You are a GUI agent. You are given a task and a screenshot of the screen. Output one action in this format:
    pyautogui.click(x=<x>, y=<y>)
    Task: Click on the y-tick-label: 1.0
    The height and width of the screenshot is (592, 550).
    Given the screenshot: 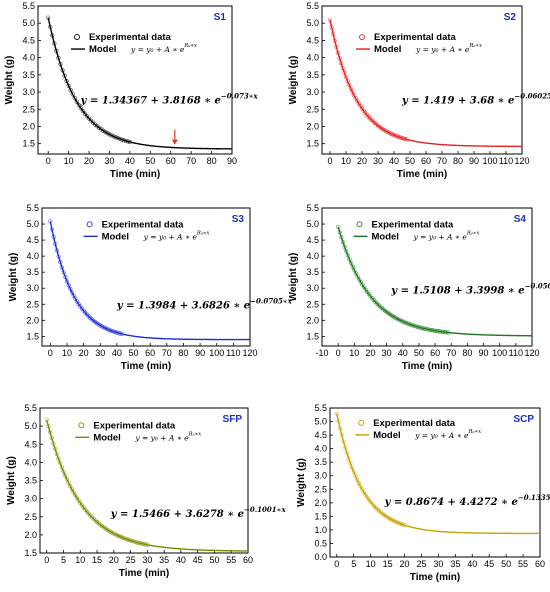 What is the action you would take?
    pyautogui.click(x=320, y=530)
    